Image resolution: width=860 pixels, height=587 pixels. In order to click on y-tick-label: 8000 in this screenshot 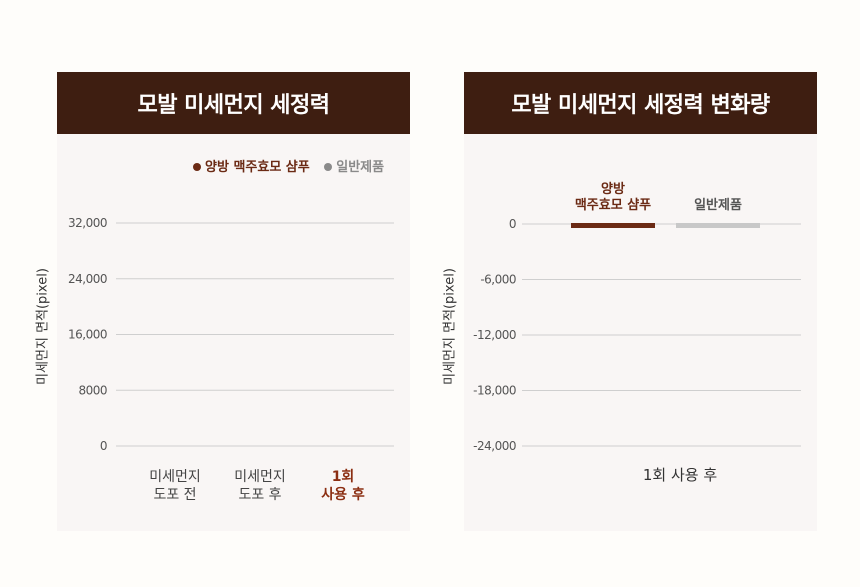, I will do `click(92, 390)`.